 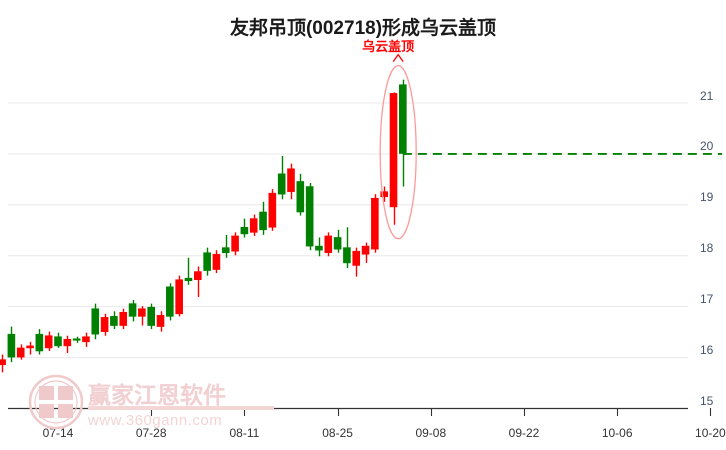 What do you see at coordinates (337, 433) in the screenshot?
I see `x-axis-tick-label: 08-25` at bounding box center [337, 433].